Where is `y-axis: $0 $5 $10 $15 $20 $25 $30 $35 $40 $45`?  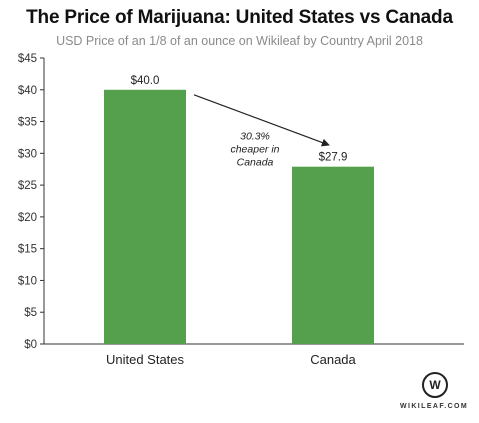 y-axis: $0 $5 $10 $15 $20 $25 $30 $35 $40 $45 is located at coordinates (31, 202).